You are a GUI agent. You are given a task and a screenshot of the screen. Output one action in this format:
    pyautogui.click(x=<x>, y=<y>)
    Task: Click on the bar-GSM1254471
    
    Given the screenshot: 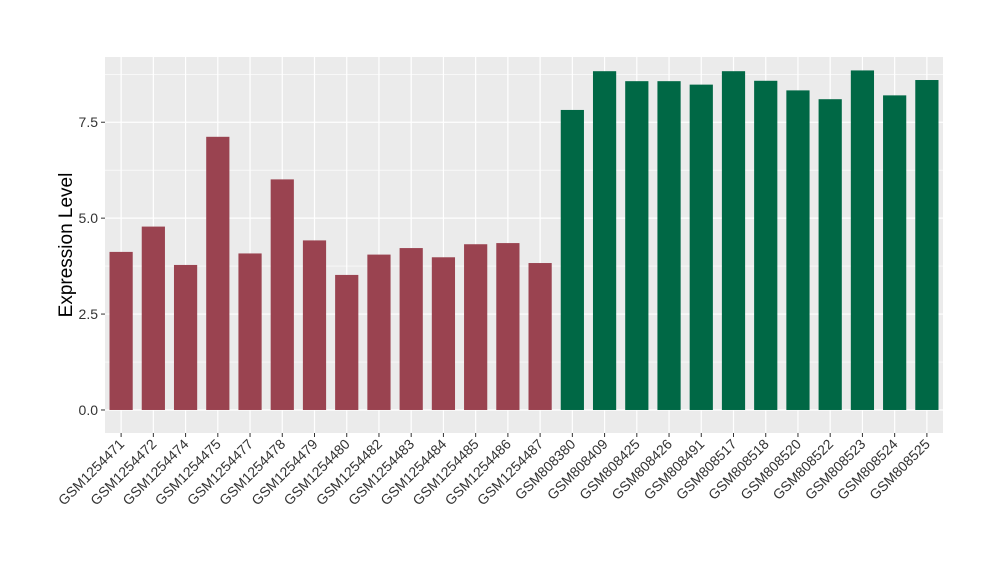 What is the action you would take?
    pyautogui.click(x=121, y=330)
    